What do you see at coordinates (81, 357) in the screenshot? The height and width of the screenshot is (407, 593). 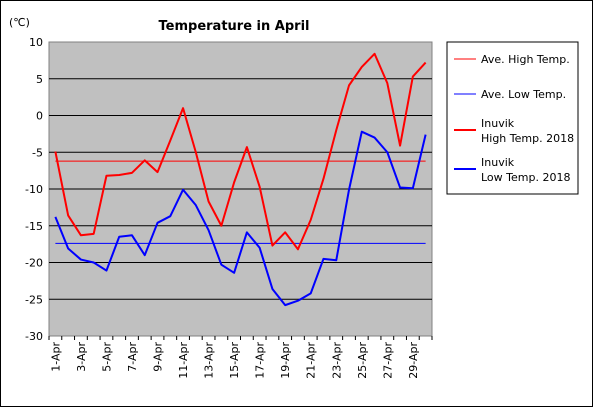 I see `x-tick-label: 3-Apr` at bounding box center [81, 357].